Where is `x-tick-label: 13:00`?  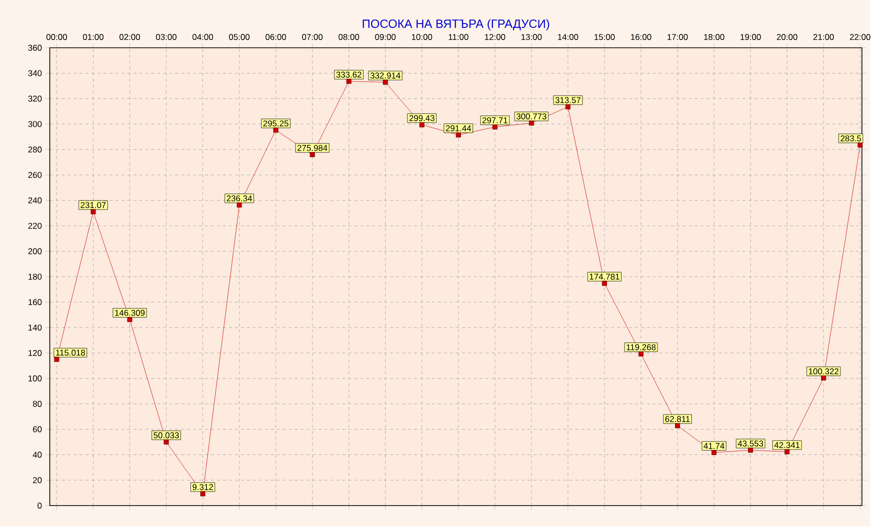 x-tick-label: 13:00 is located at coordinates (531, 37).